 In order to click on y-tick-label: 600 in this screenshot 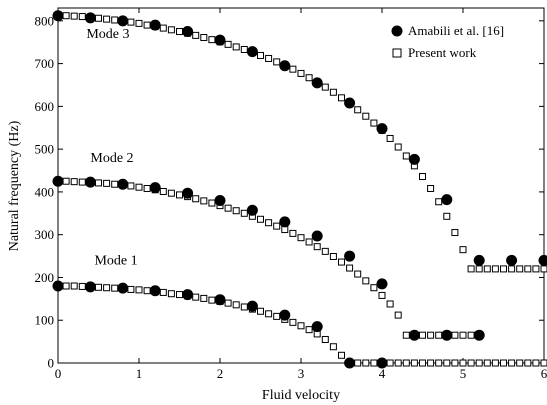, I will do `click(45, 106)`.